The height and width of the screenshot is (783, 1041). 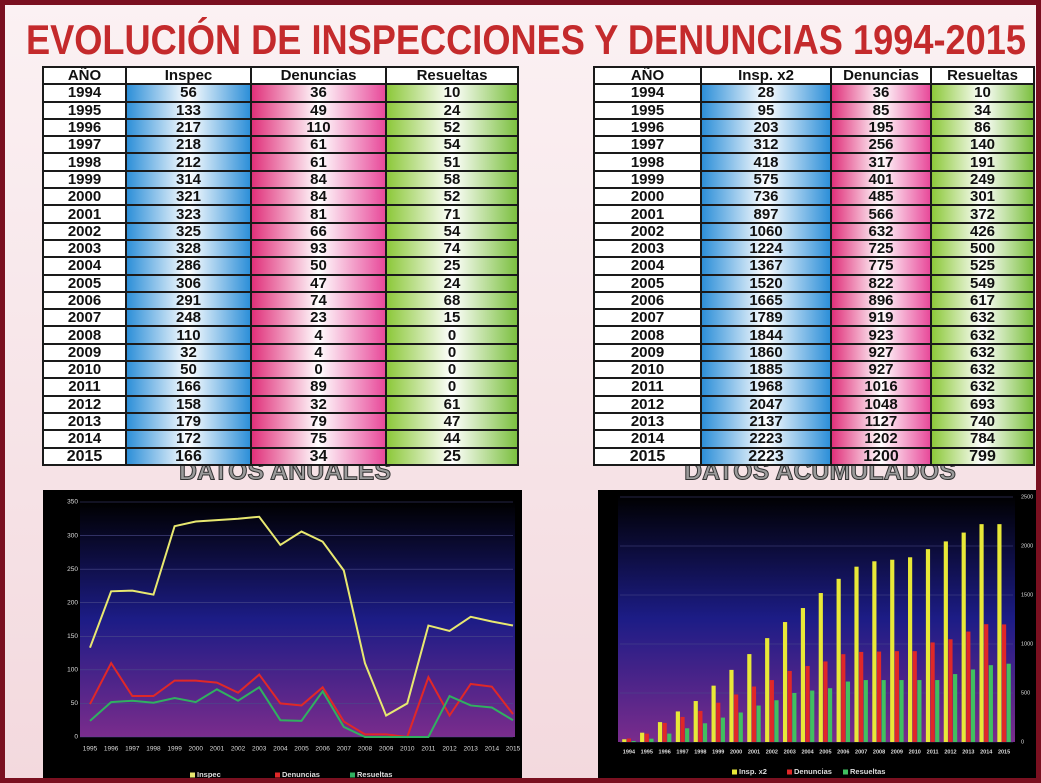 I want to click on x-tick-label: 2002, so click(x=772, y=752).